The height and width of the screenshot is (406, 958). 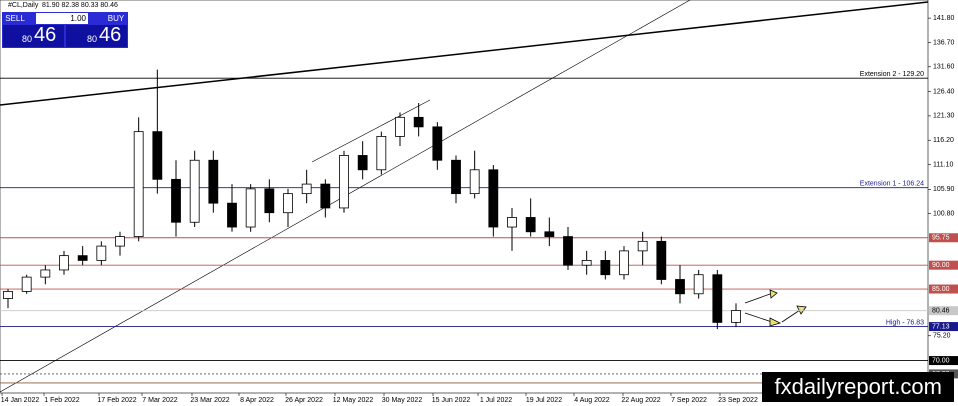 I want to click on buy-price: 80 46, so click(x=96, y=35).